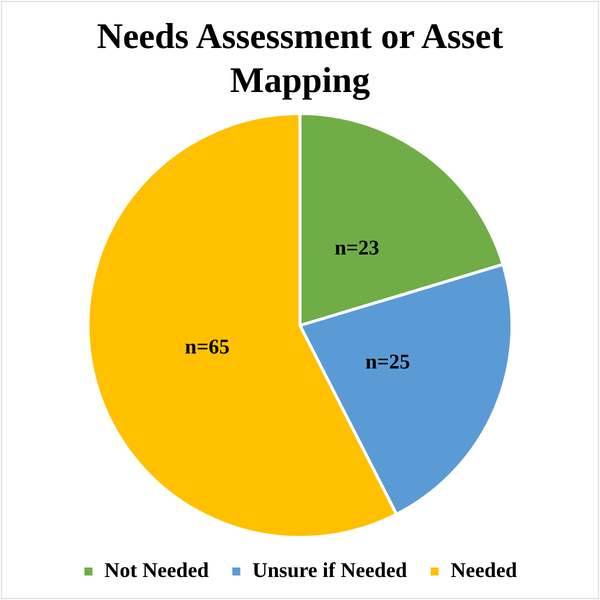 The width and height of the screenshot is (600, 600). What do you see at coordinates (300, 58) in the screenshot?
I see `chart-title: Needs Assessment or Asset Mapping` at bounding box center [300, 58].